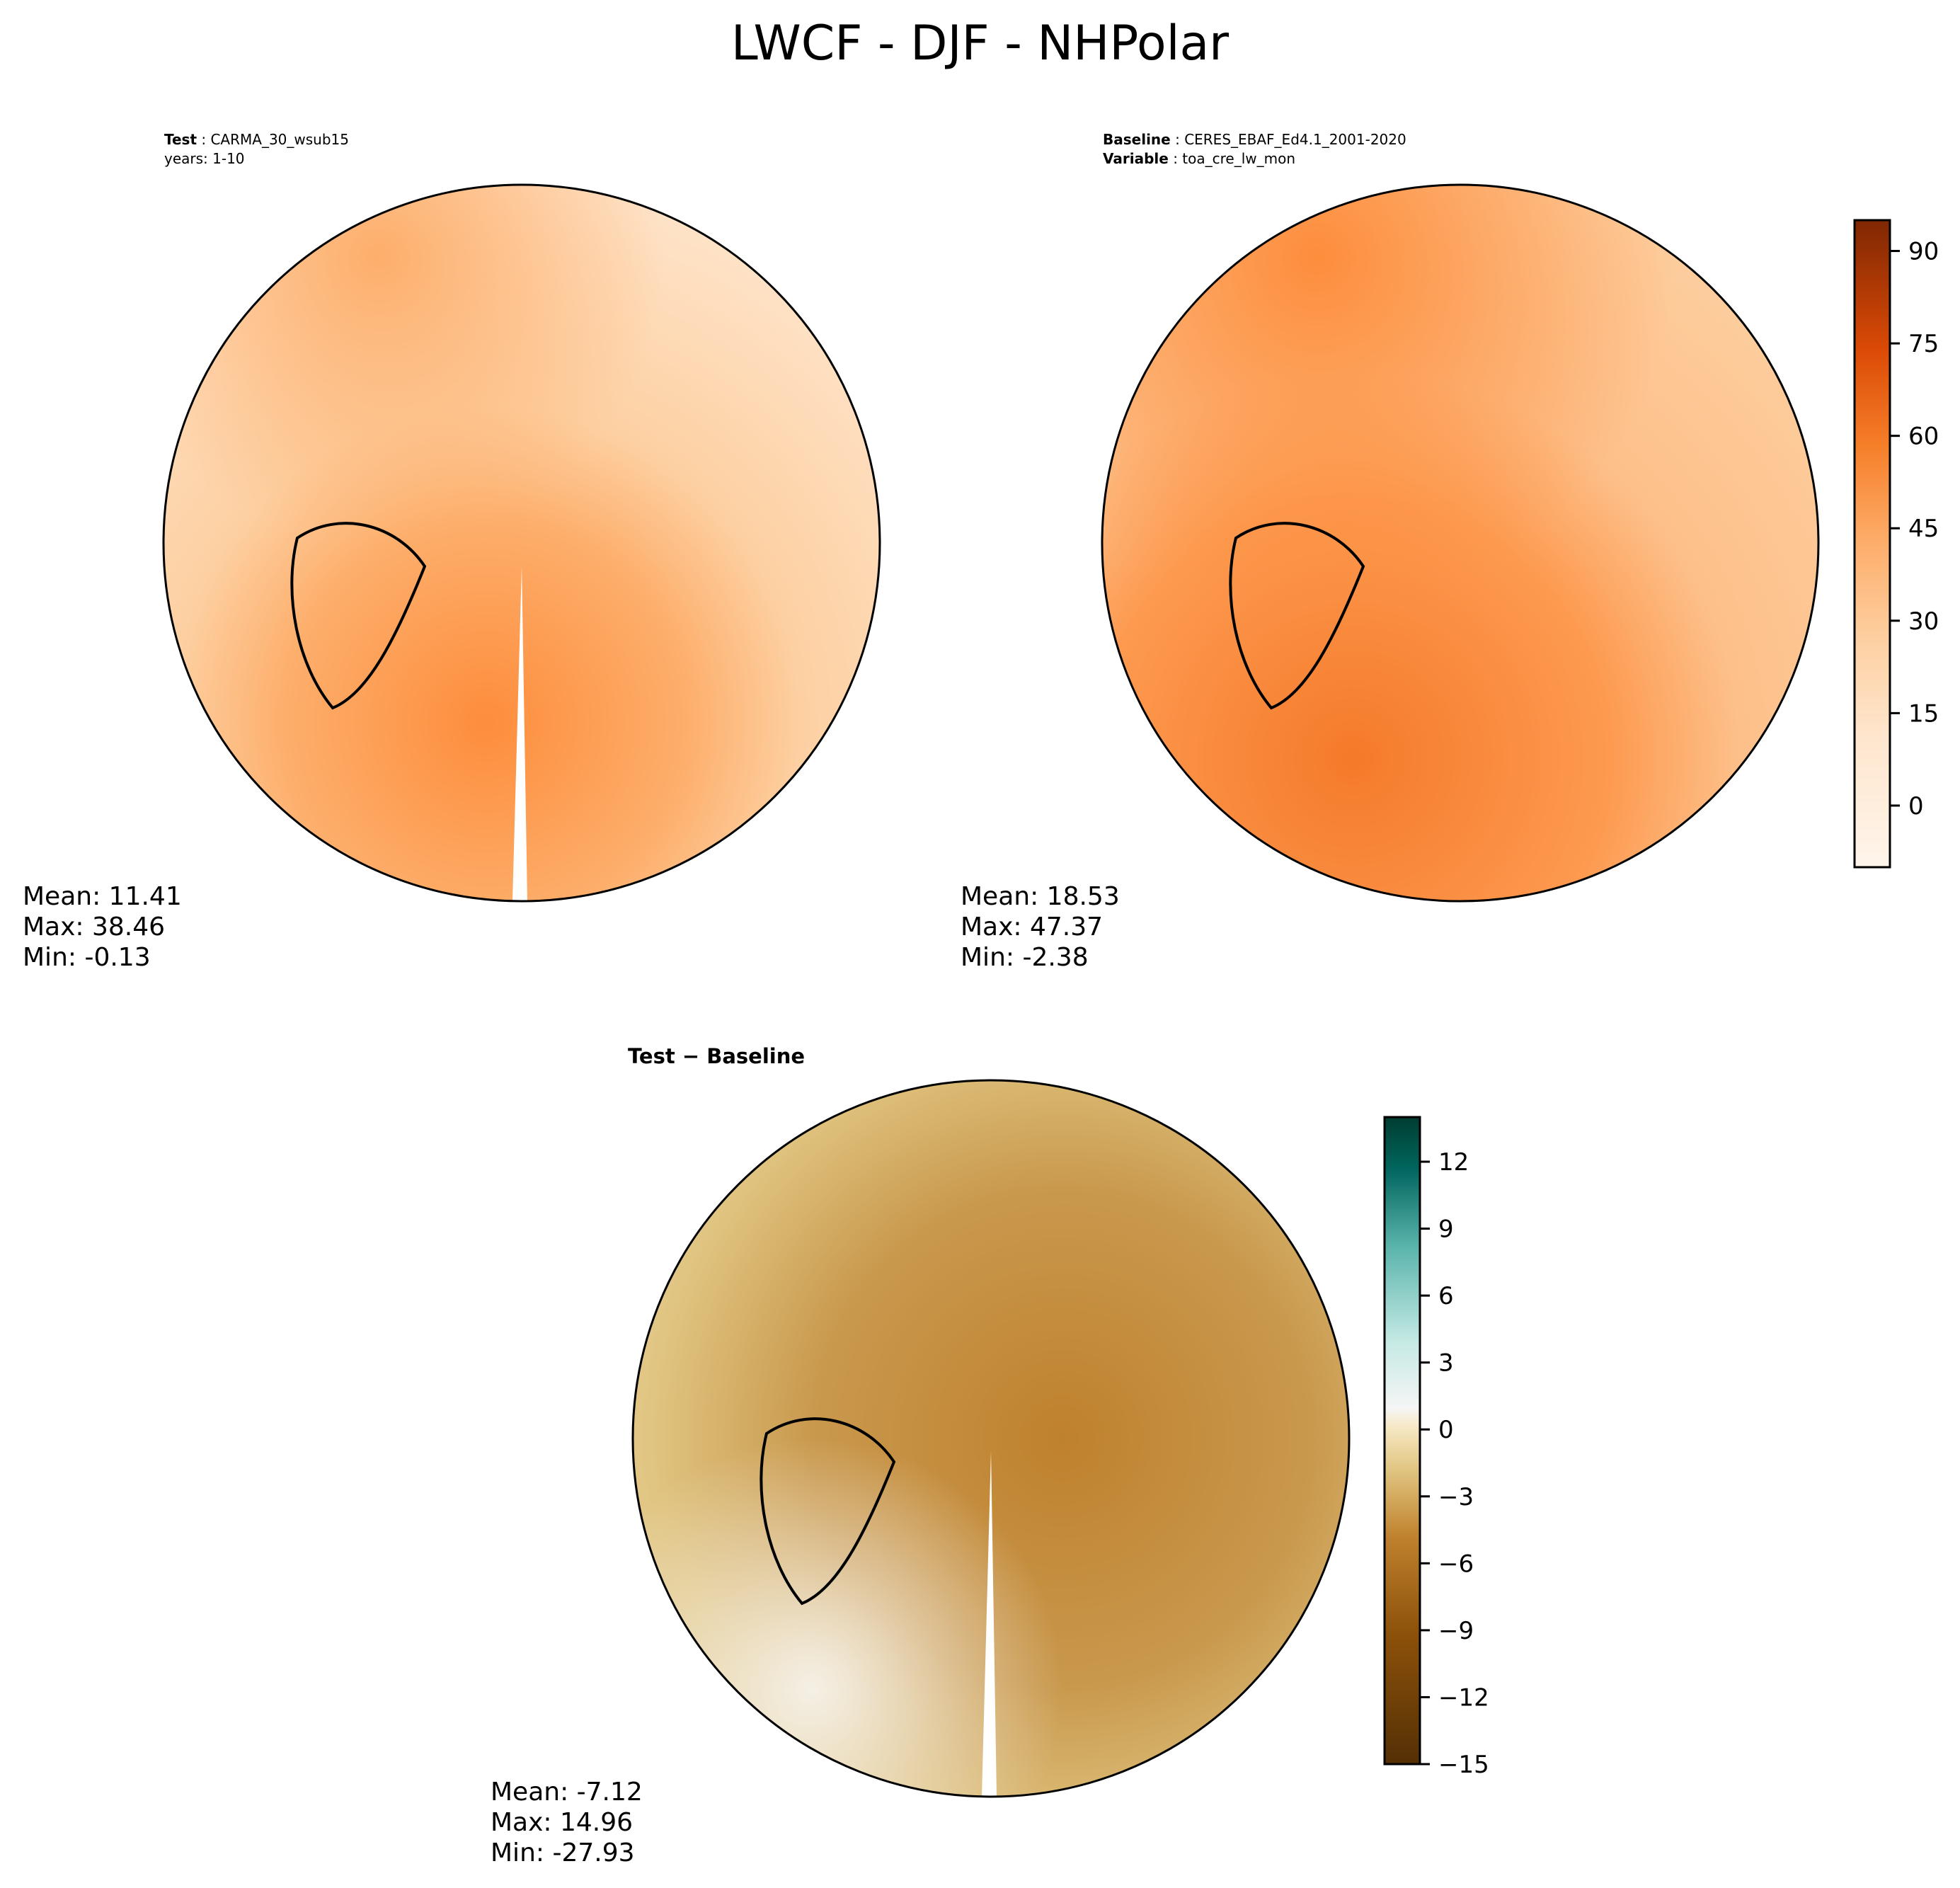  Describe the element at coordinates (1446, 1229) in the screenshot. I see `colorbar-tick-label: 9` at that location.